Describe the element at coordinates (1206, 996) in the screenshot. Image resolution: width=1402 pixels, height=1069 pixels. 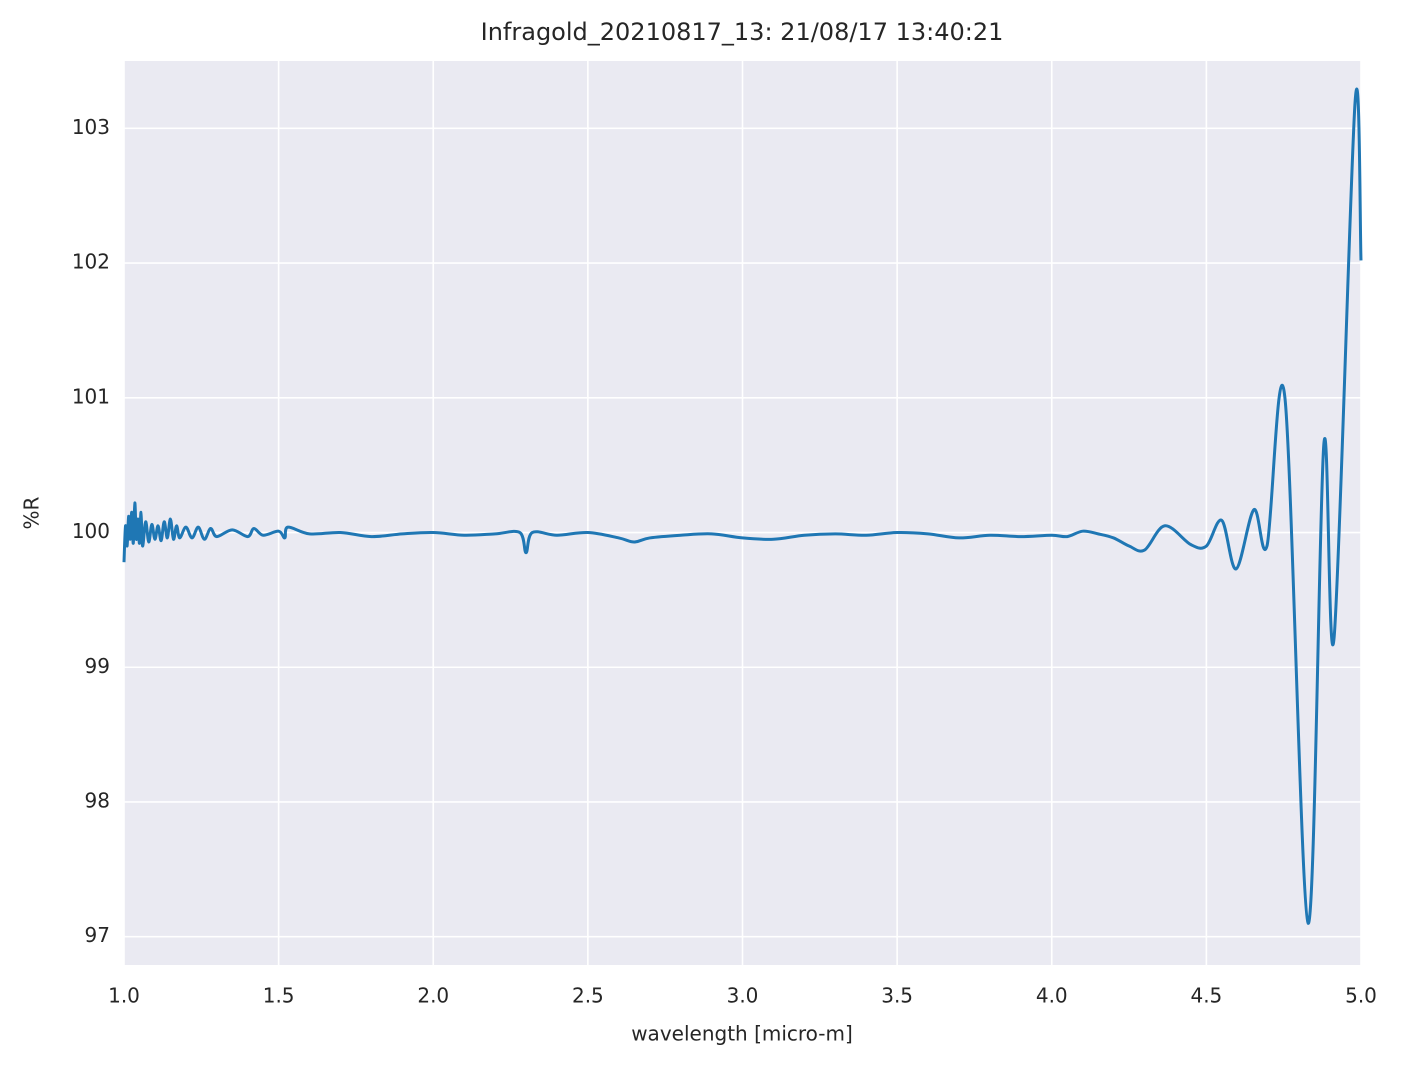
I see `x-tick-label: 4.5` at that location.